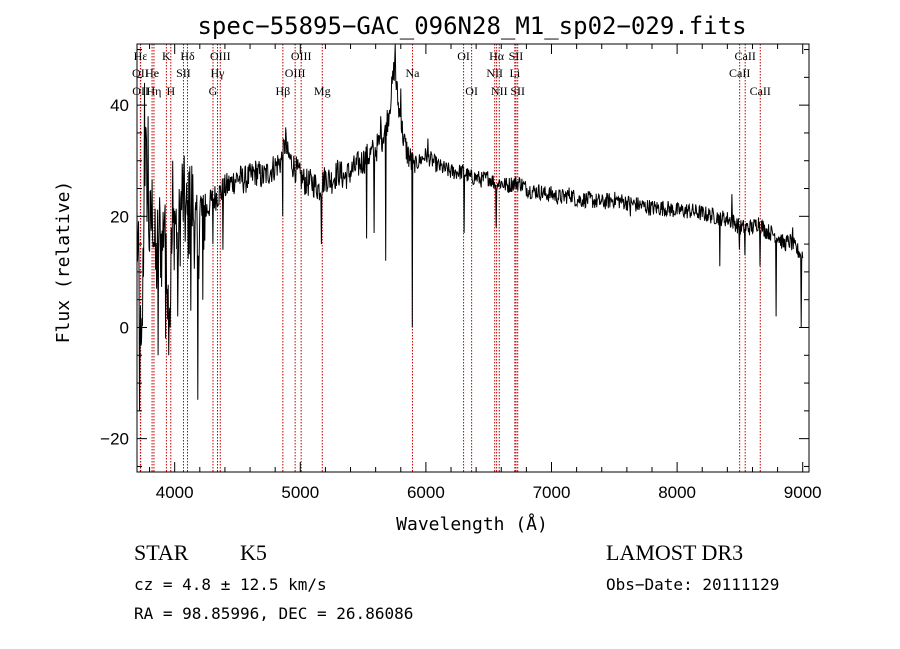 The image size is (900, 649). Describe the element at coordinates (152, 73) in the screenshot. I see `spectral-line-label: He` at that location.